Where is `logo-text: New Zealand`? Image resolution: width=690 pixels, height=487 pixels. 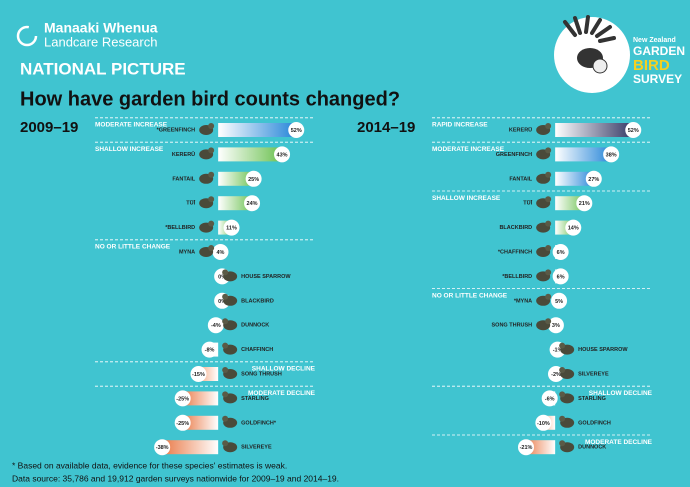 logo-text: New Zealand is located at coordinates (654, 40).